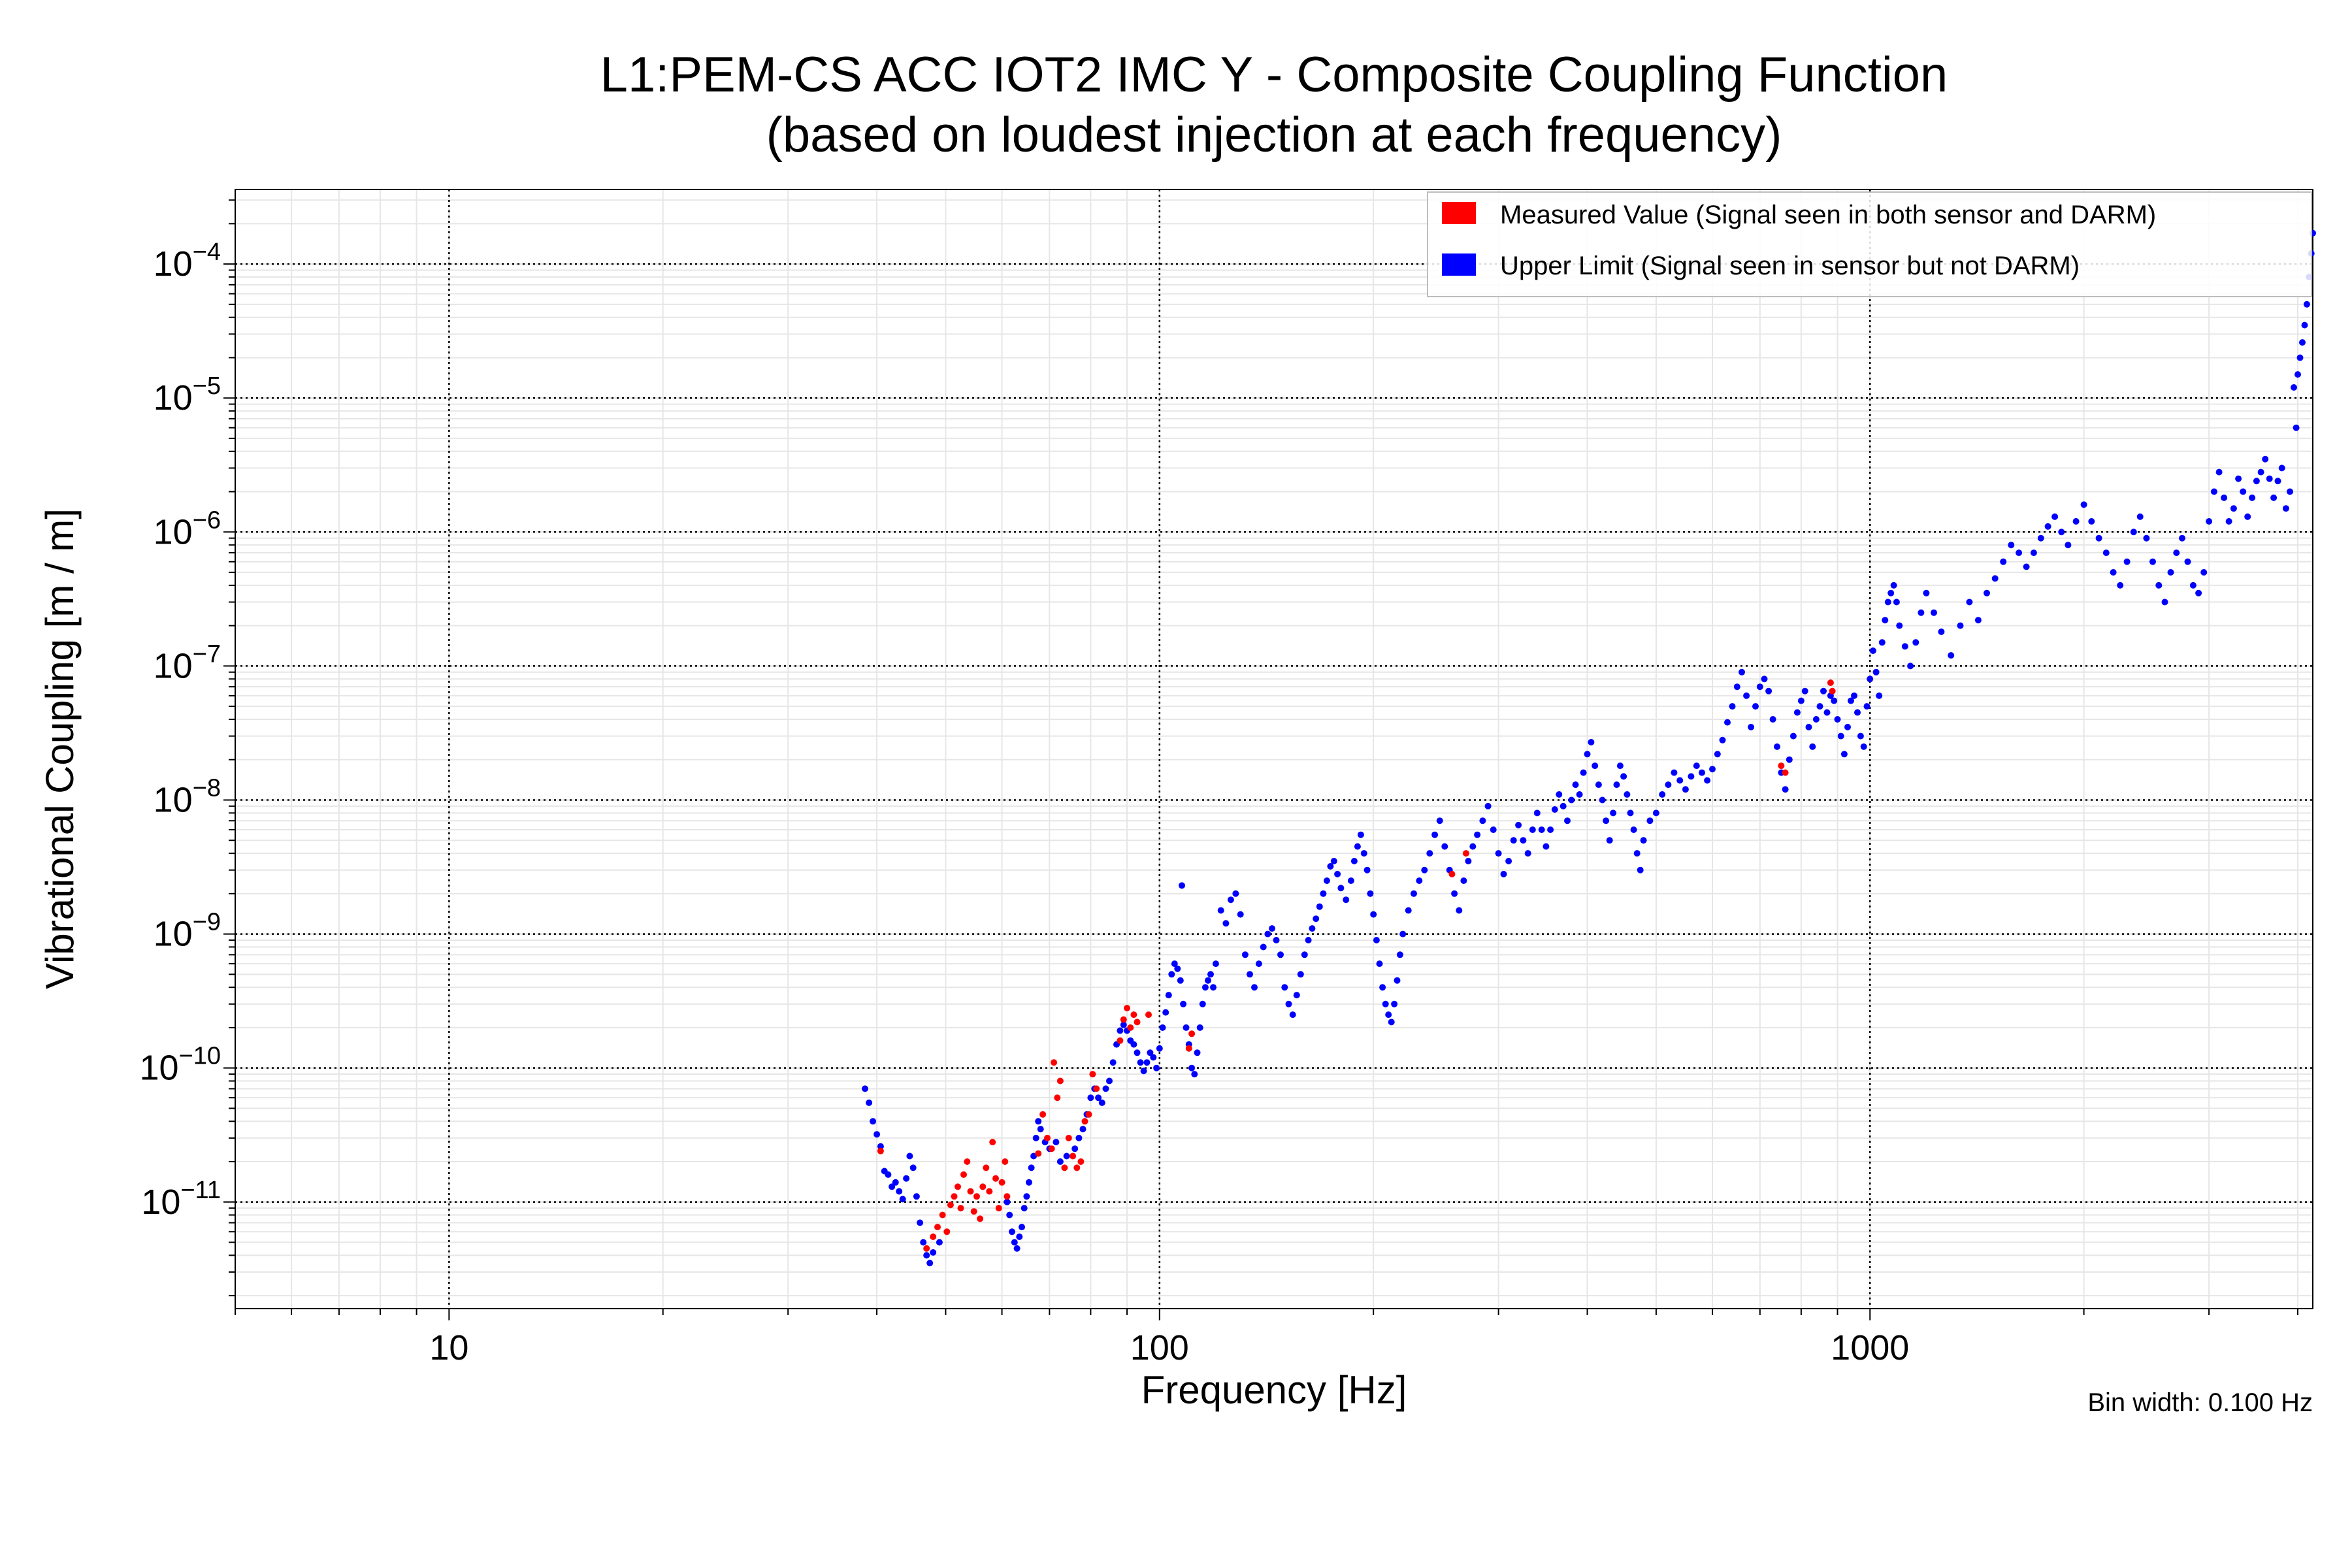 This screenshot has width=2352, height=1568. What do you see at coordinates (1459, 213) in the screenshot?
I see `legend-swatch-measured` at bounding box center [1459, 213].